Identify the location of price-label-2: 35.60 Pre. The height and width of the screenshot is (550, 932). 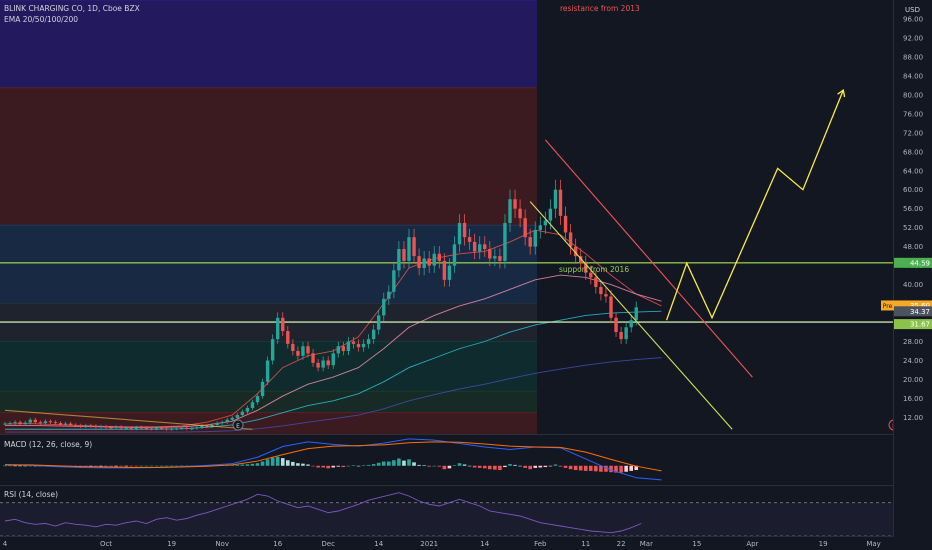
(906, 305).